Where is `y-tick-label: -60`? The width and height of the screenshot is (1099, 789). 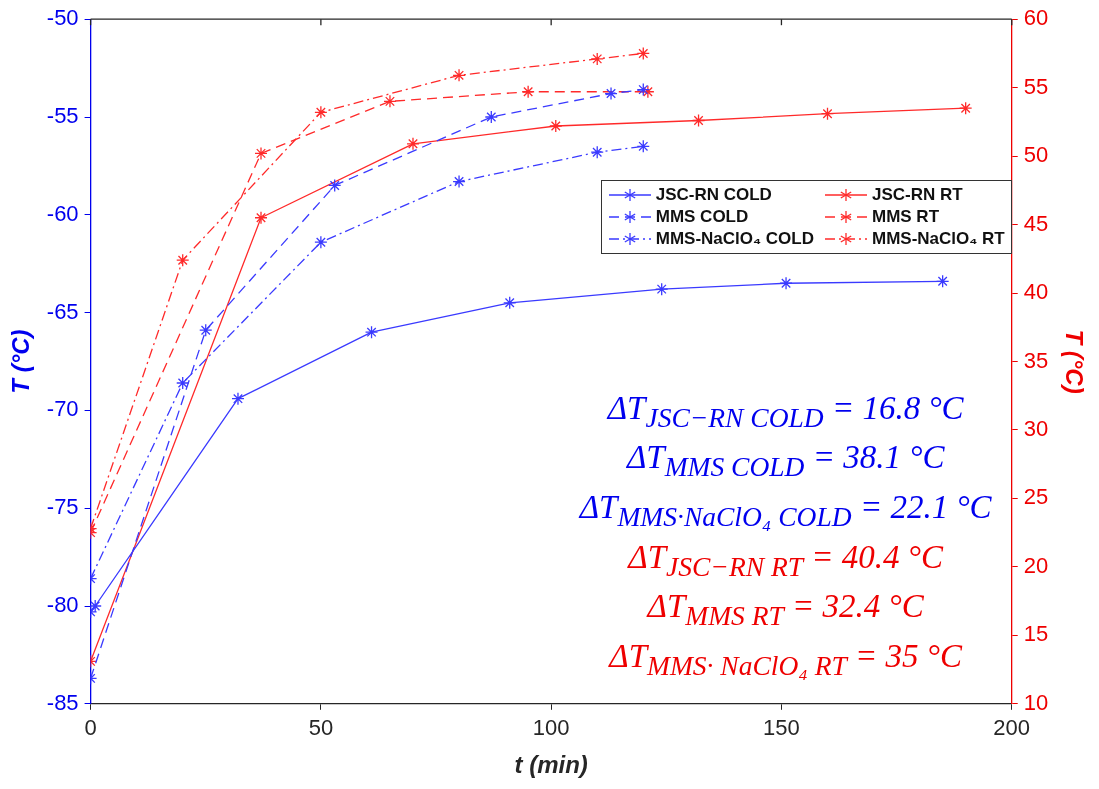 y-tick-label: -60 is located at coordinates (62, 213).